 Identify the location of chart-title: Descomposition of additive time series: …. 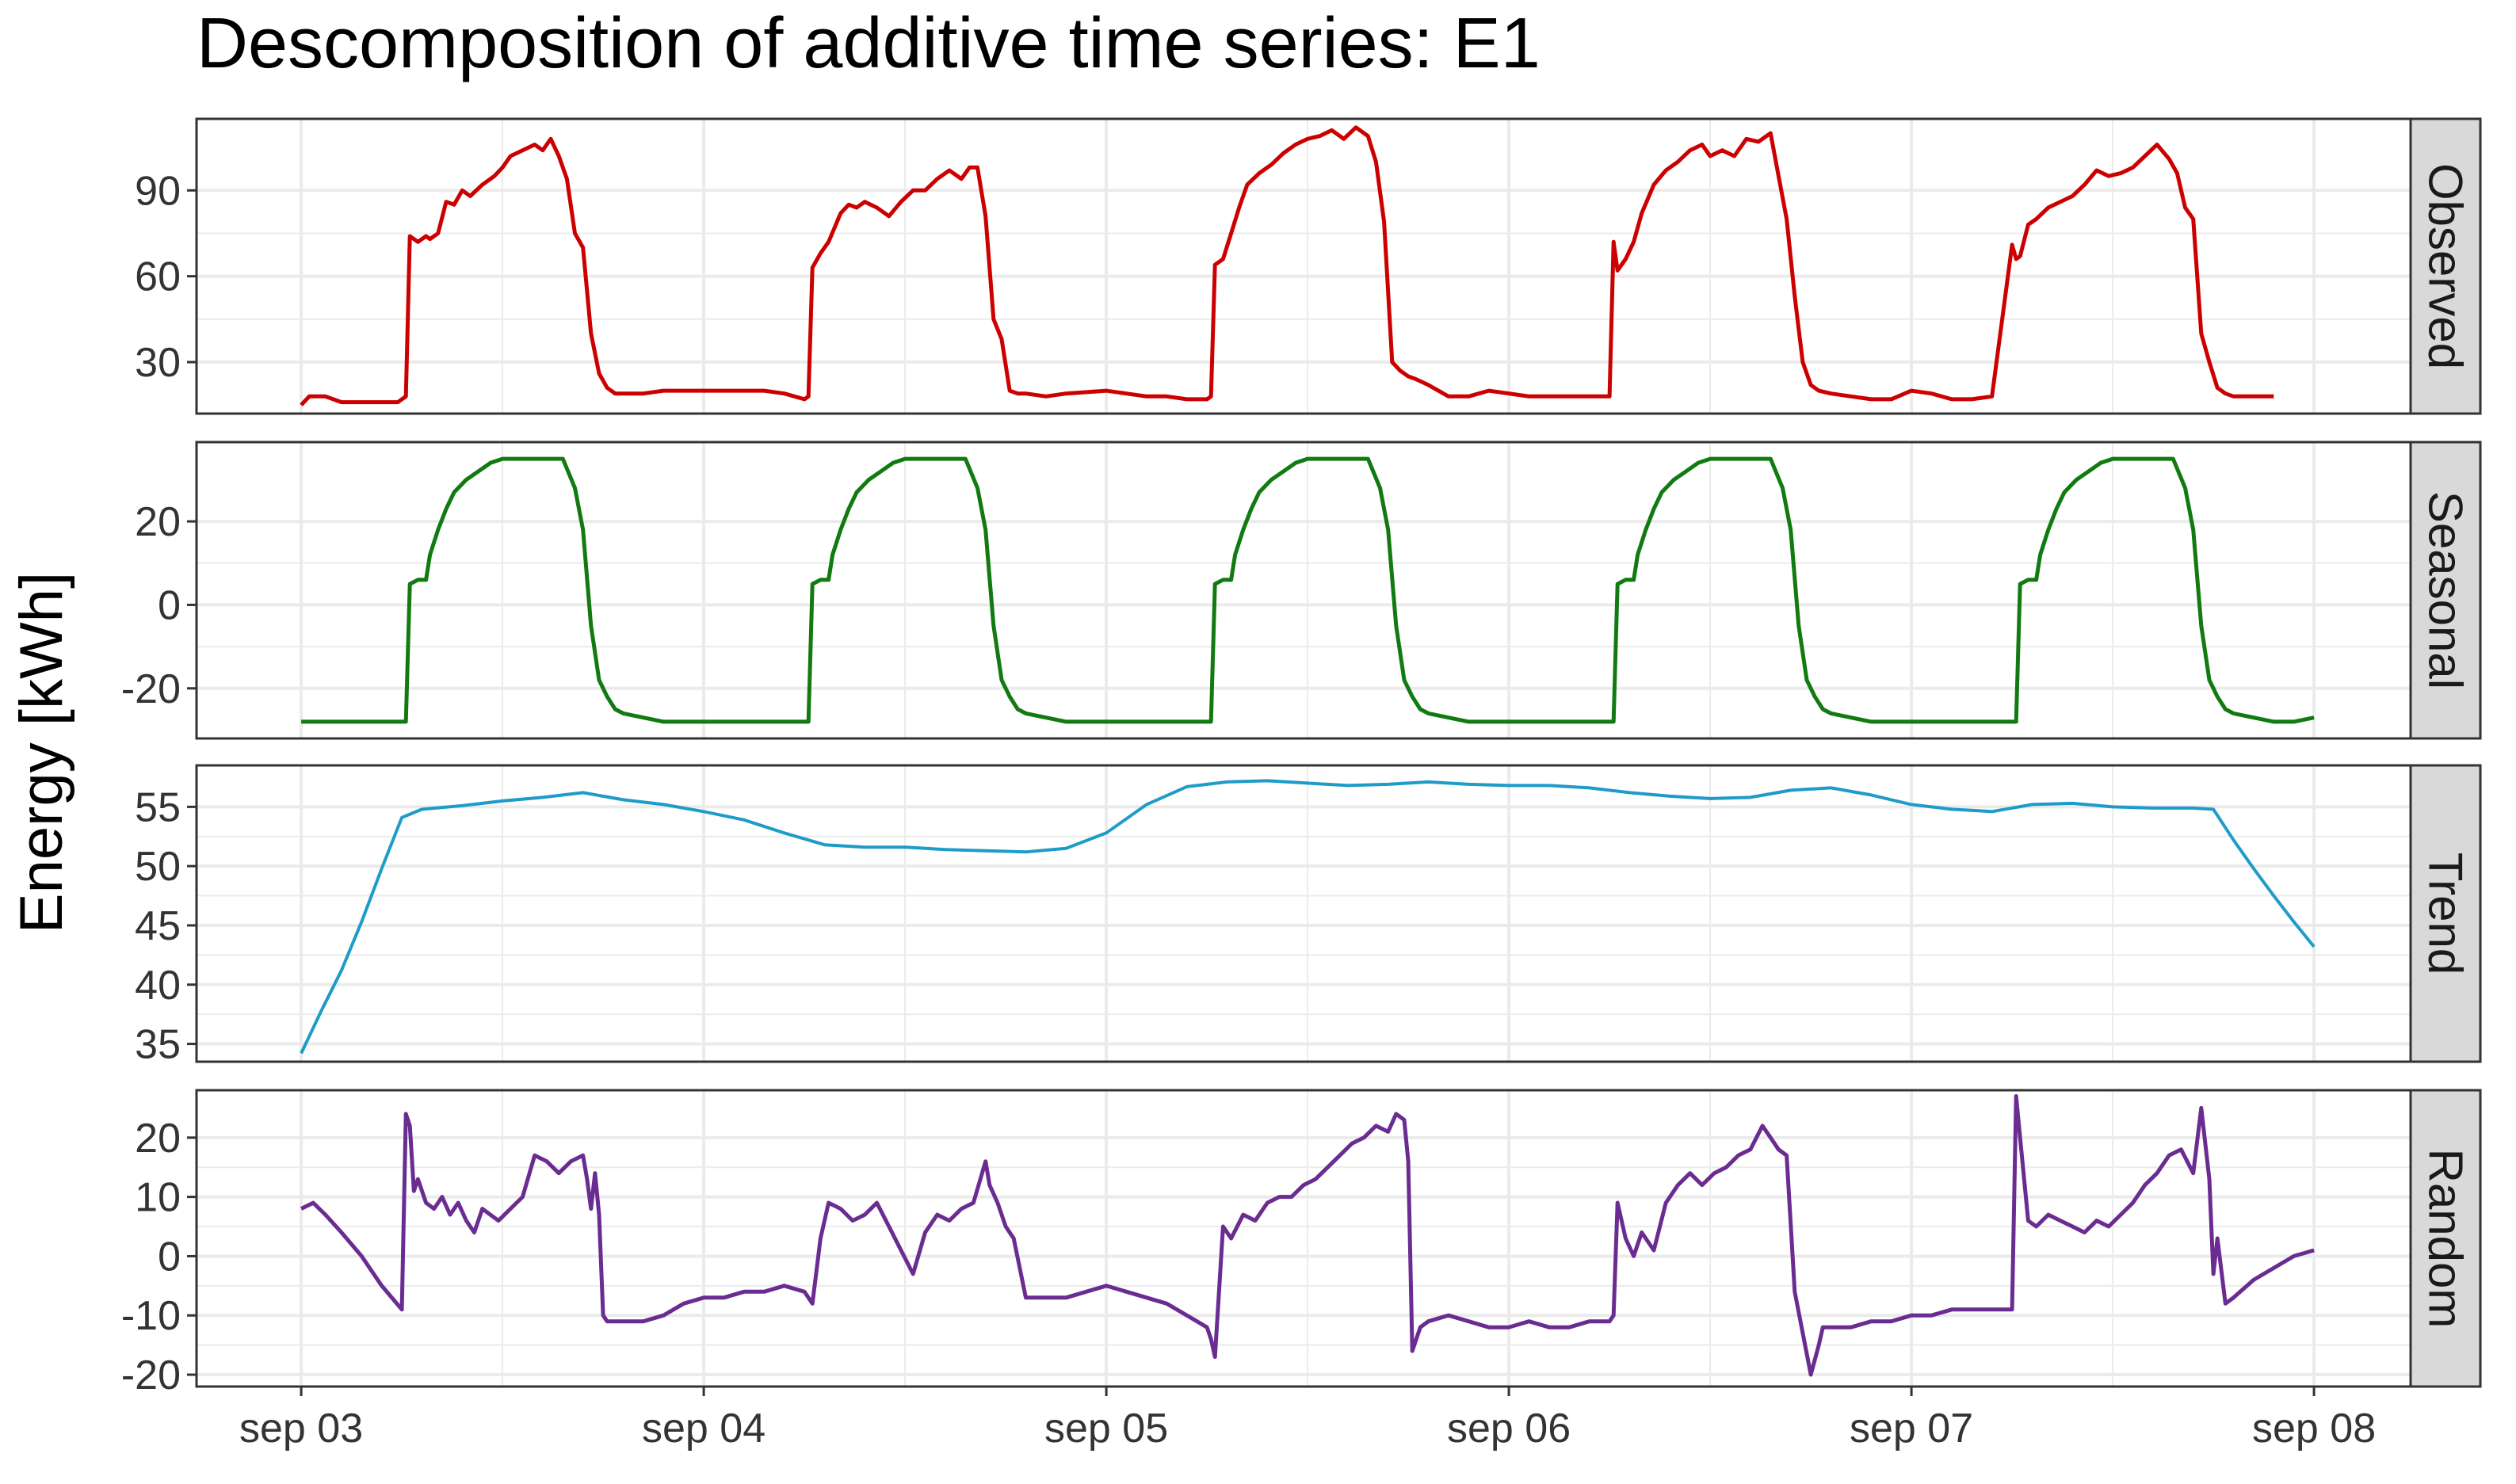
(869, 43).